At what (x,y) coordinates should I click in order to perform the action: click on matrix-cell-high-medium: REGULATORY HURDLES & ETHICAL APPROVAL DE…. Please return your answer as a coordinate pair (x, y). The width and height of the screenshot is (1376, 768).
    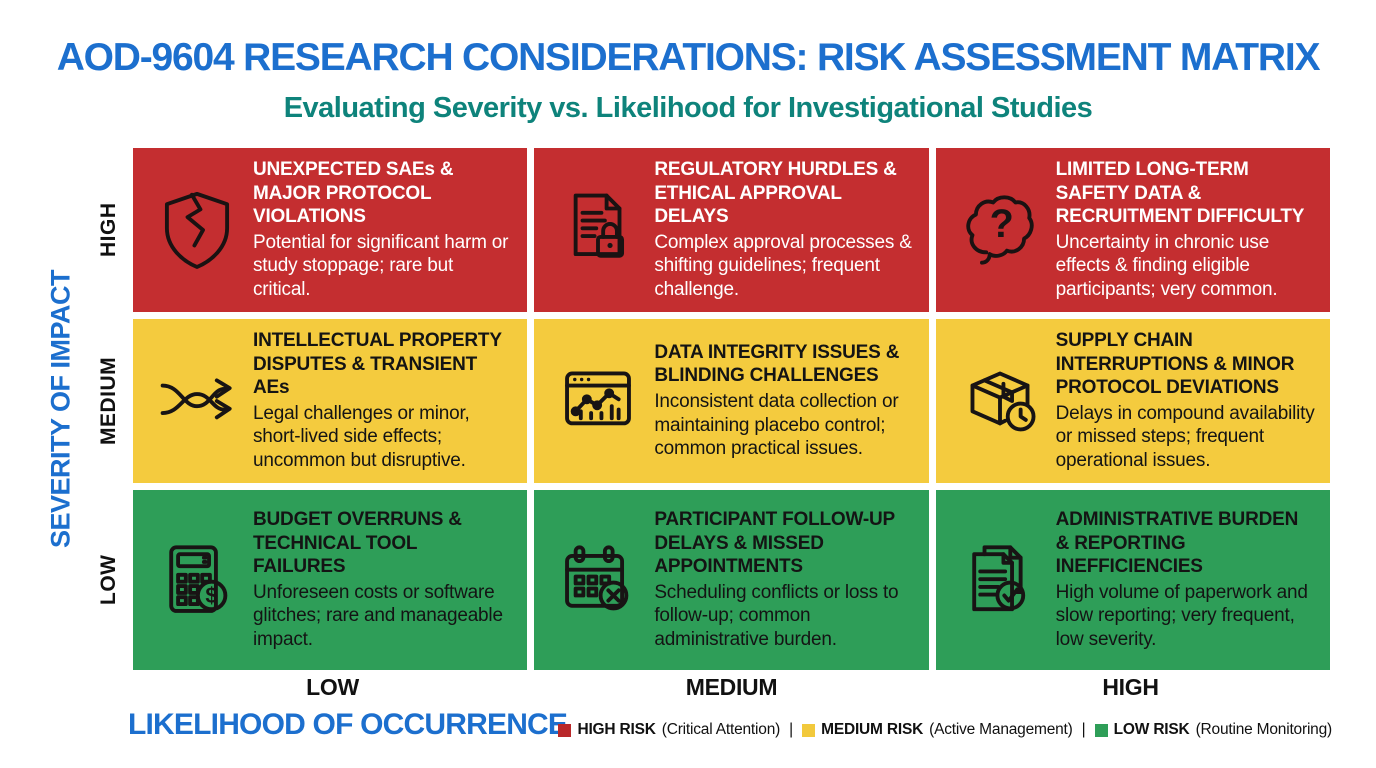
    Looking at the image, I should click on (731, 230).